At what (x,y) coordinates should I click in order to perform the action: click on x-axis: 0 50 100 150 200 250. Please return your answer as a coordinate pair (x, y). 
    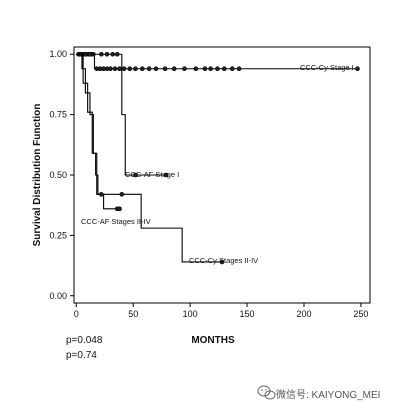
    Looking at the image, I should click on (221, 311).